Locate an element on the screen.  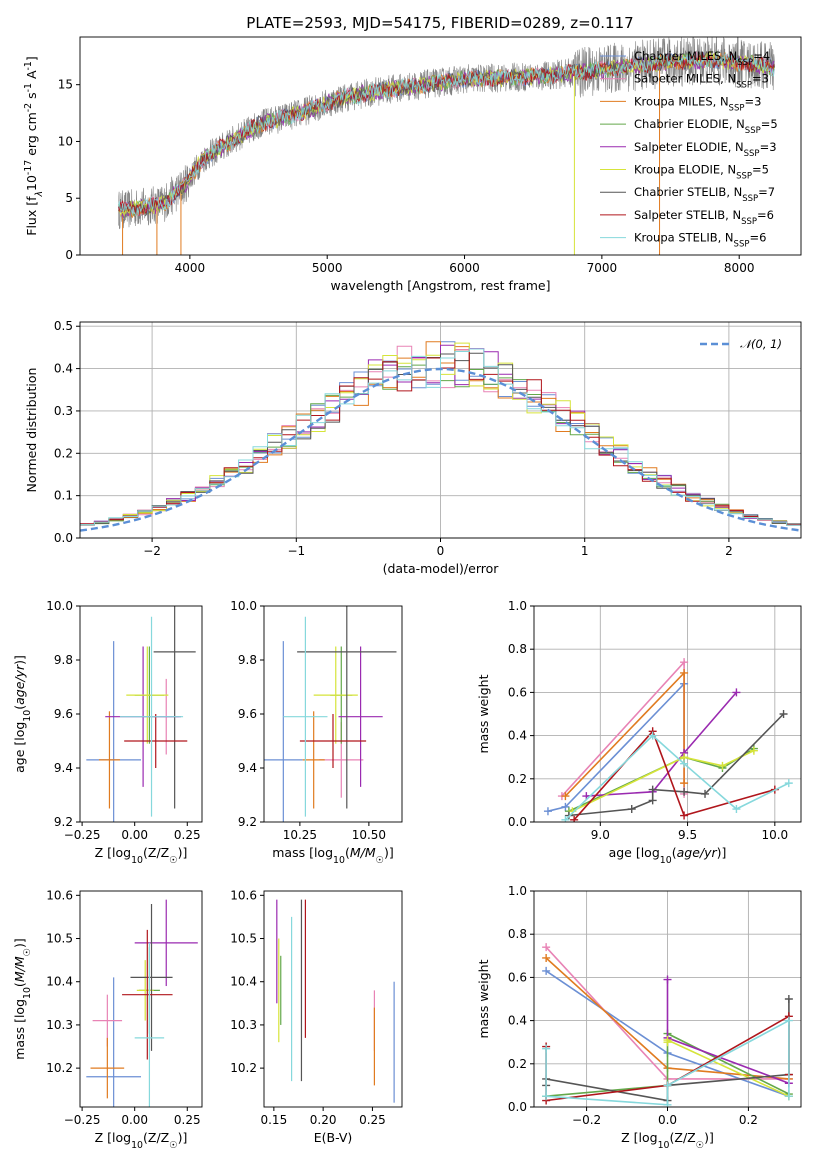
y-tick: 0.2 is located at coordinates (521, 1064).